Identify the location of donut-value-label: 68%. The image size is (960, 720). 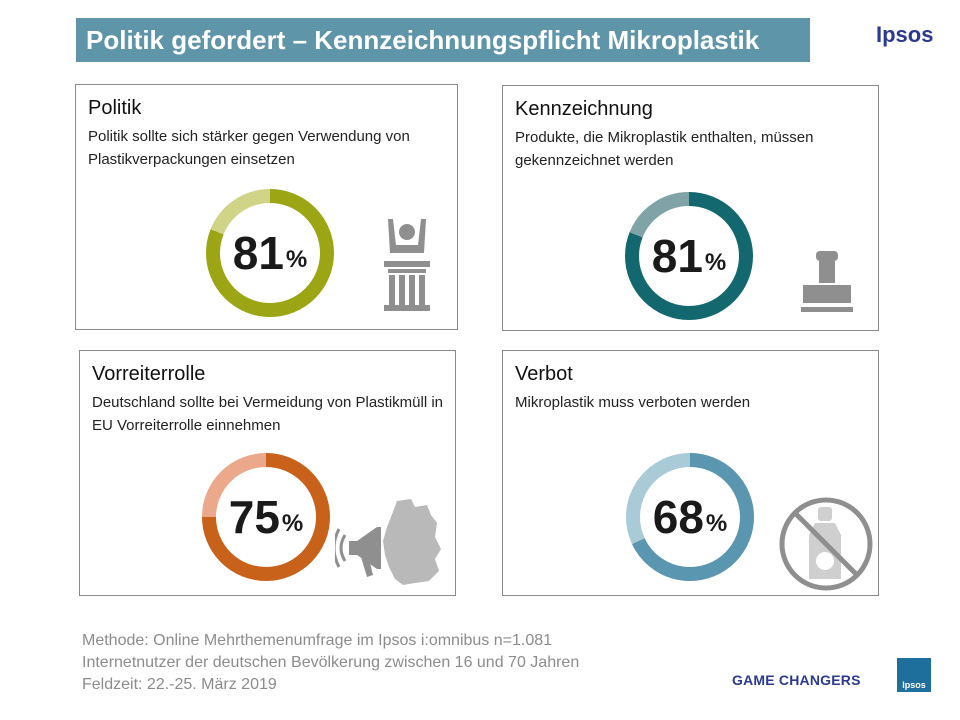
(690, 517).